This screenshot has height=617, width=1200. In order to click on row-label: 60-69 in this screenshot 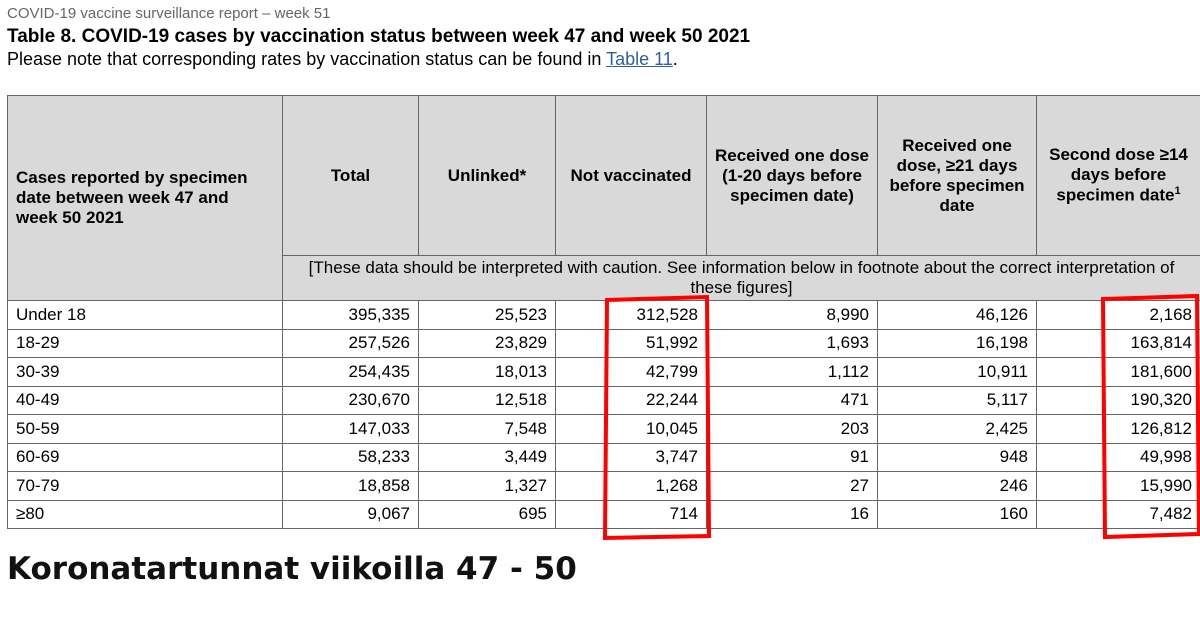, I will do `click(145, 457)`.